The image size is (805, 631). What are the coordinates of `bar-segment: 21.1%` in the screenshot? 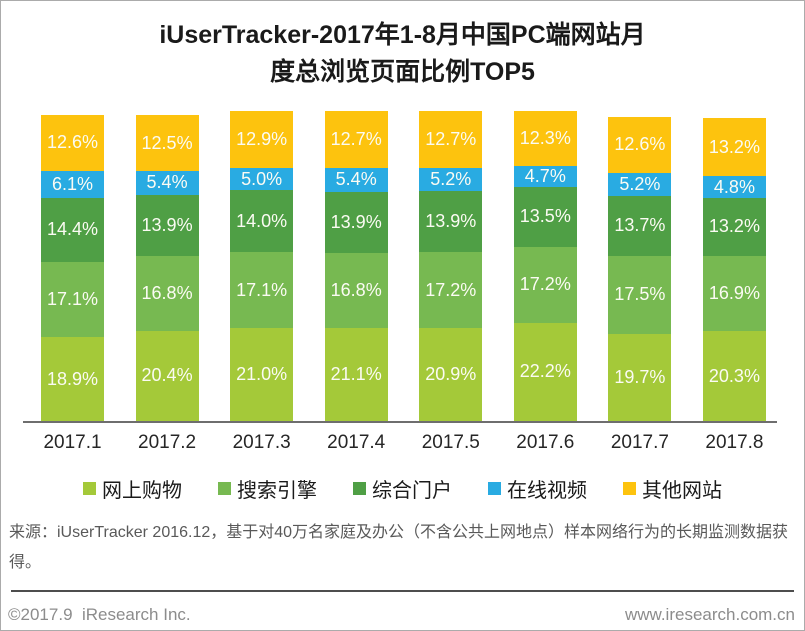 It's located at (356, 374).